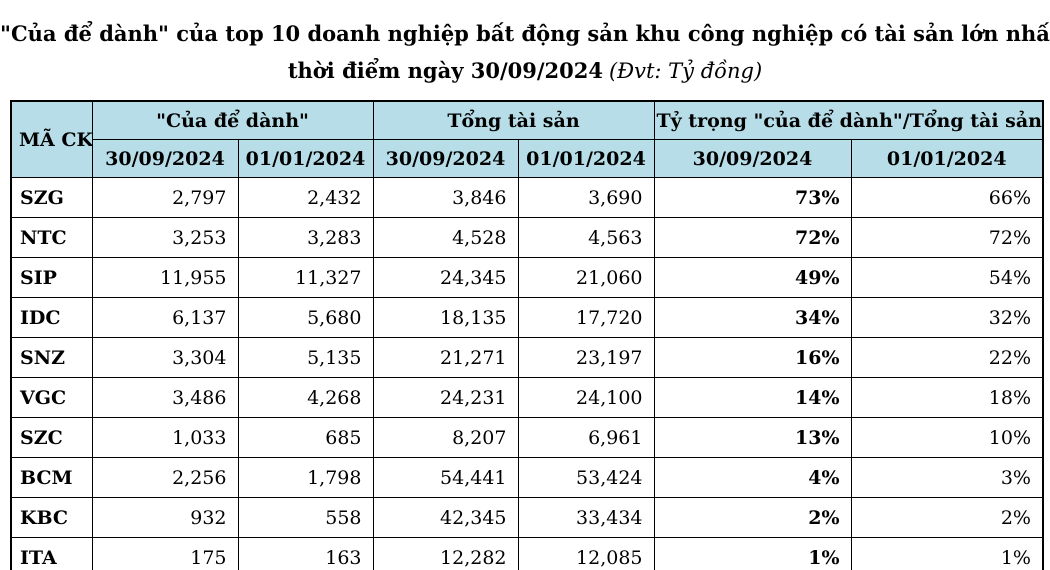 Image resolution: width=1050 pixels, height=570 pixels. Describe the element at coordinates (51, 197) in the screenshot. I see `ticker-cell: SZG` at that location.